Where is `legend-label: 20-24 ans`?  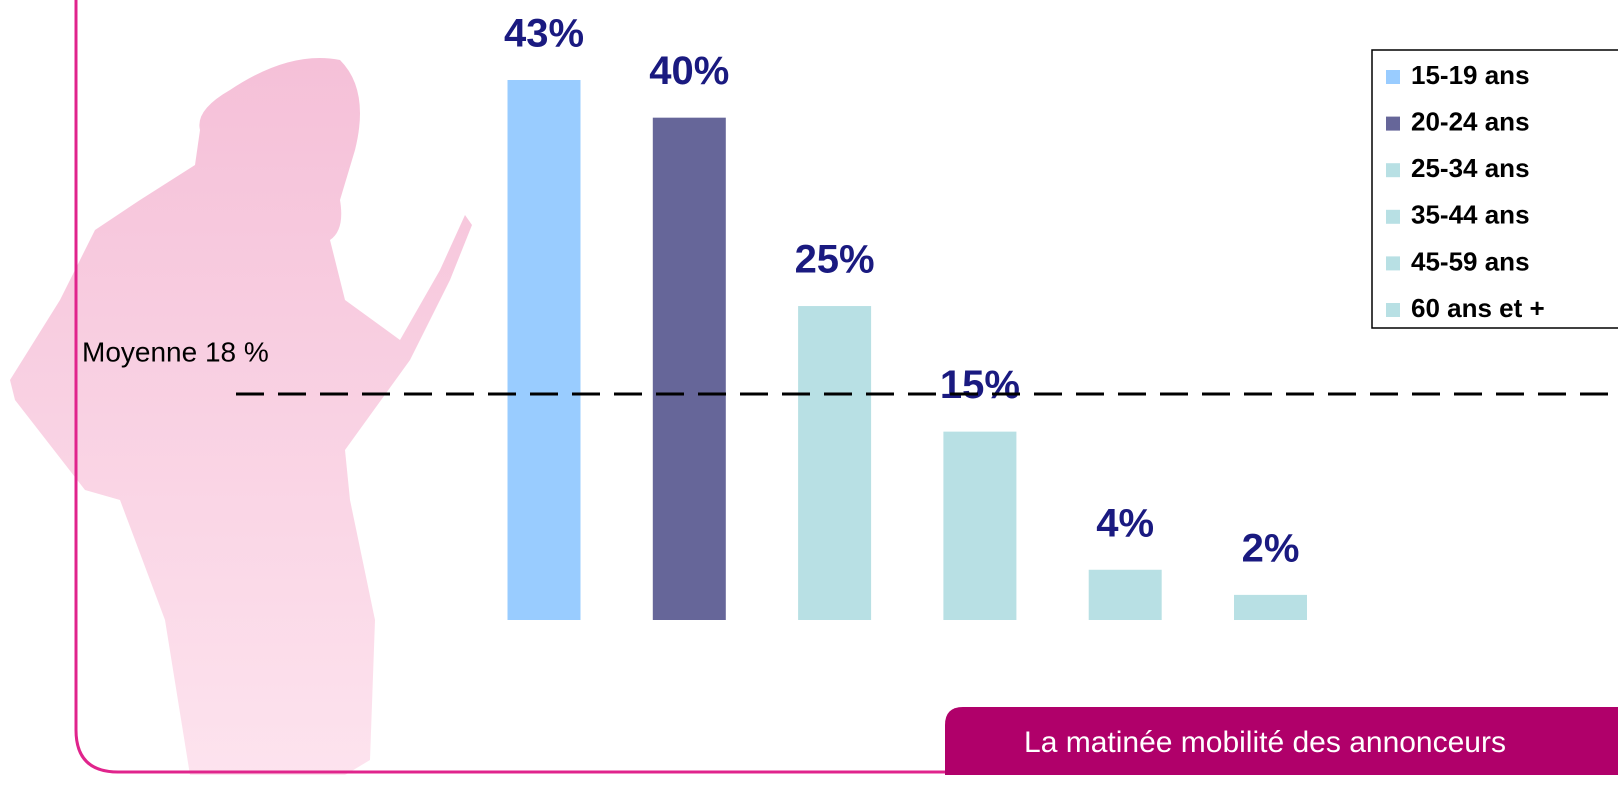 legend-label: 20-24 ans is located at coordinates (1470, 121).